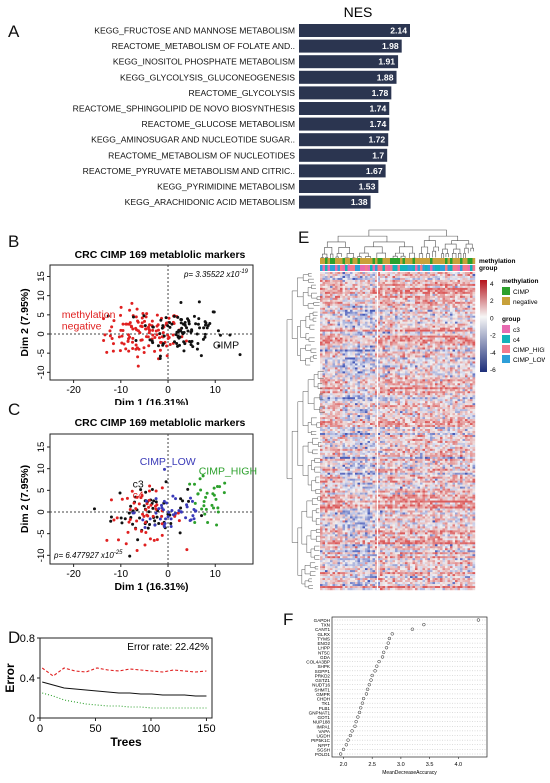  I want to click on variable-label: LHPP, so click(324, 648).